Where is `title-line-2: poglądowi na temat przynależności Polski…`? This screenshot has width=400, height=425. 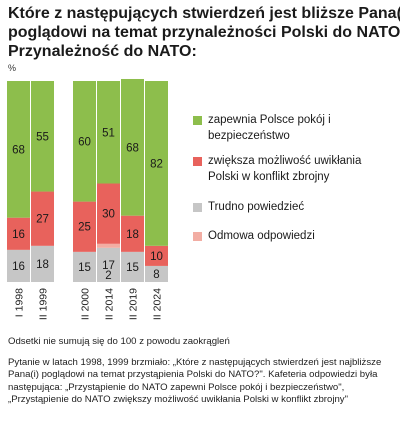 title-line-2: poglądowi na temat przynależności Polski… is located at coordinates (204, 32).